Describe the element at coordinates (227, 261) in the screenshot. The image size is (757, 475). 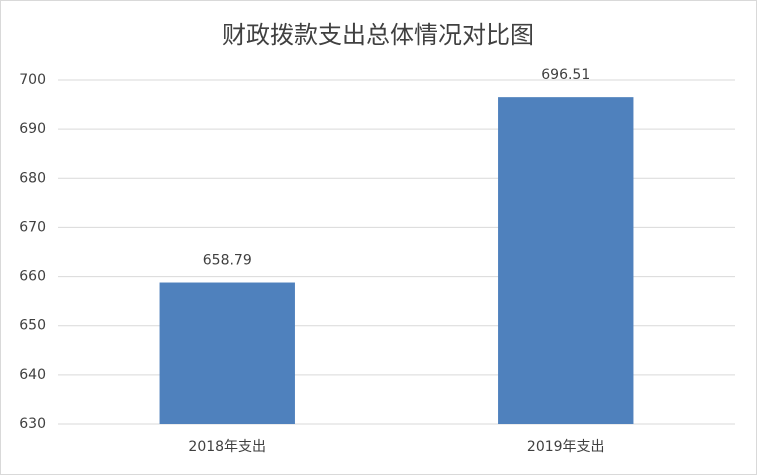
I see `data-label: 658.79` at that location.